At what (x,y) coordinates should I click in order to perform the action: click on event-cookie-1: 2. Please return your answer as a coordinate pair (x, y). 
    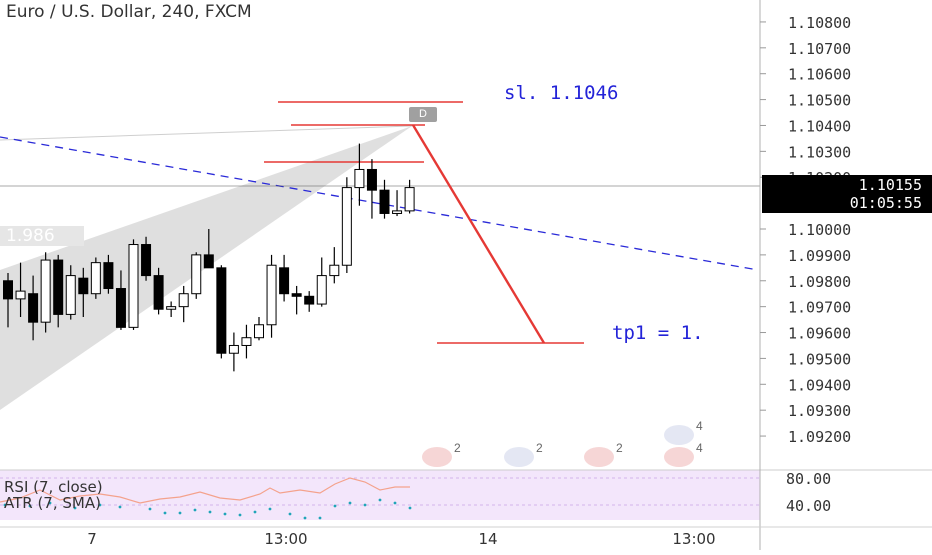
    Looking at the image, I should click on (526, 454).